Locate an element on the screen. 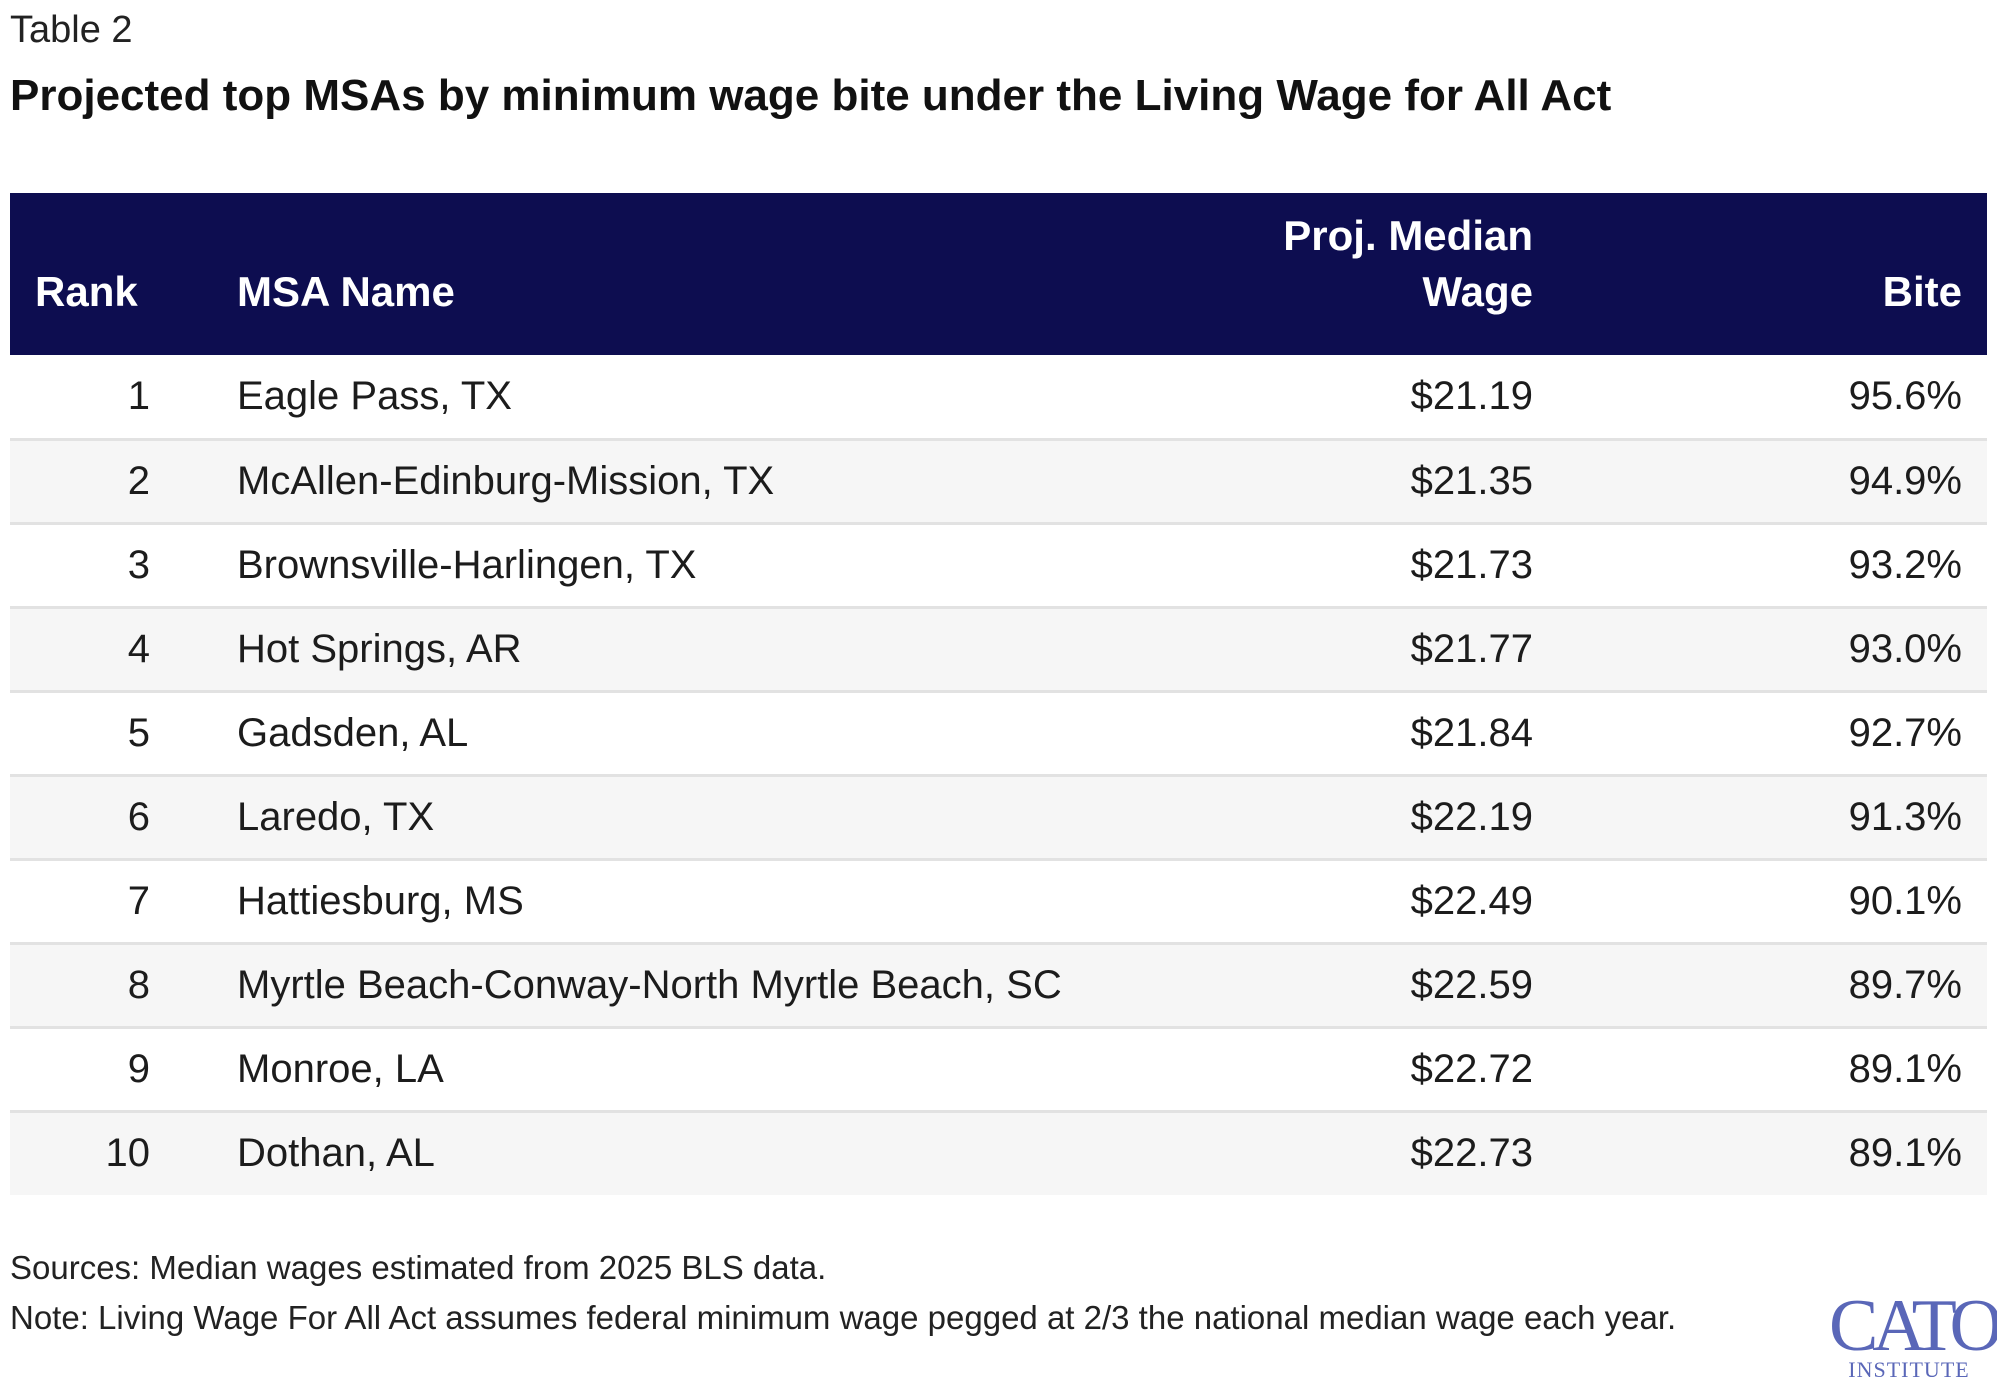 This screenshot has width=1997, height=1394. column-header-msa-name: MSA Name is located at coordinates (346, 292).